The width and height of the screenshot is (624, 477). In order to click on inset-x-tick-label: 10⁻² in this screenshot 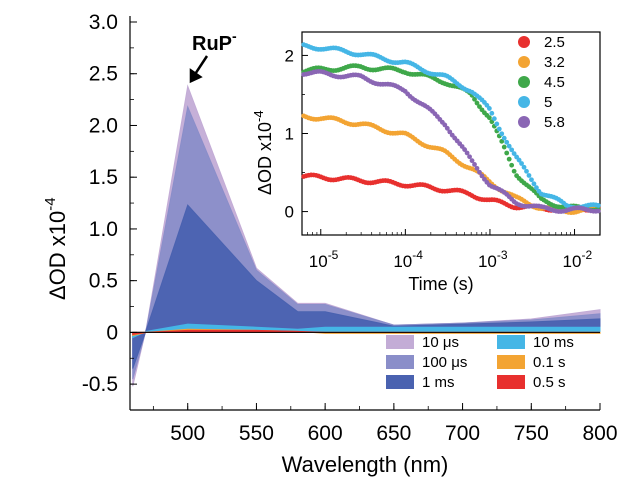, I will do `click(578, 259)`.